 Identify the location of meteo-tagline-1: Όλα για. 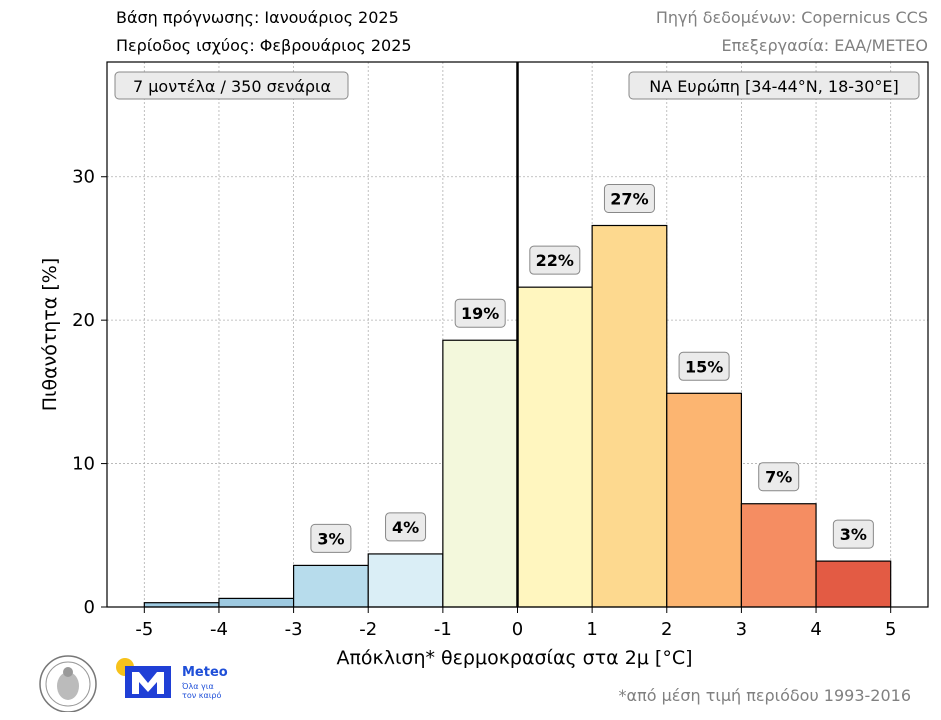
(198, 686).